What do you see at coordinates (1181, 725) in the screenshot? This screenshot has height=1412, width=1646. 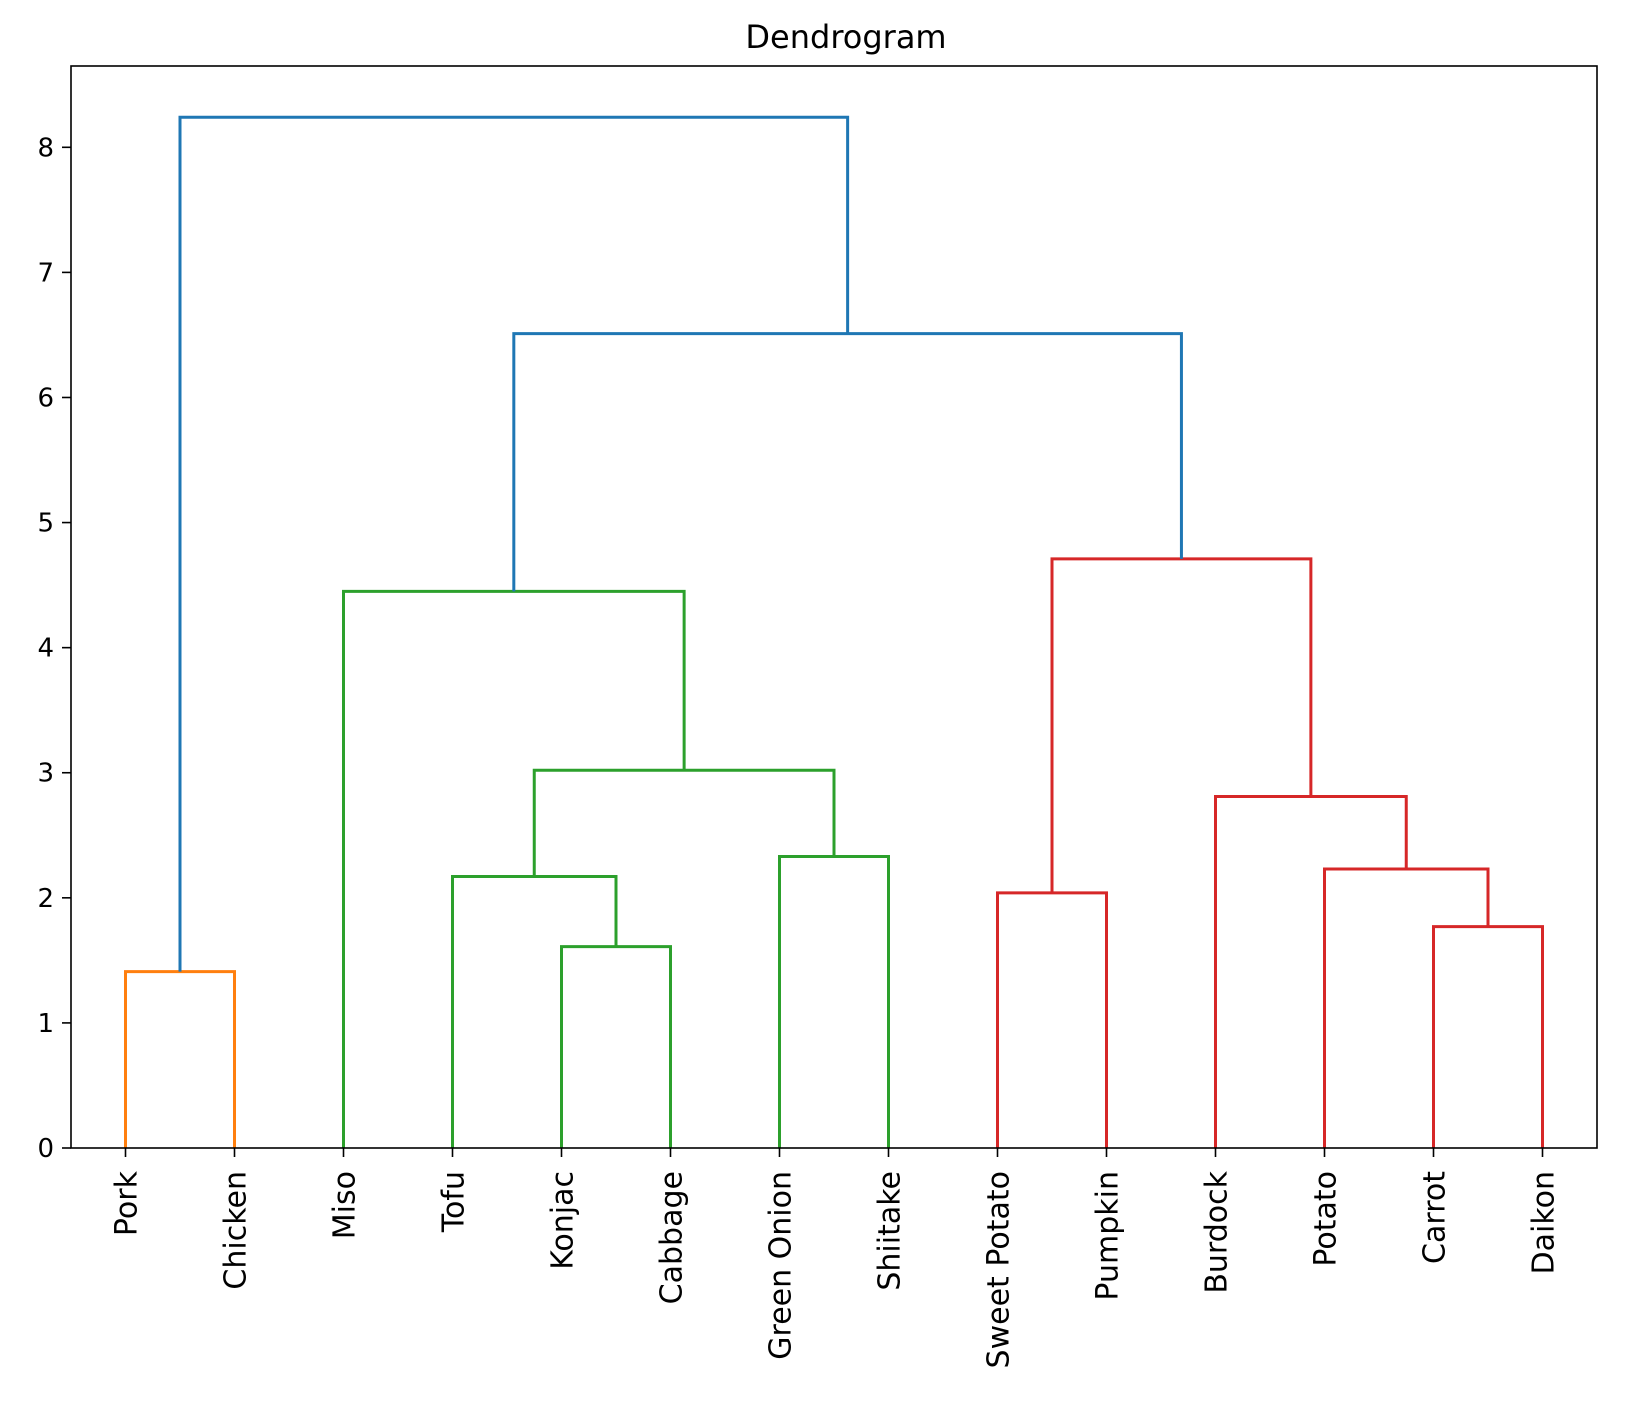 I see `link-root_group` at bounding box center [1181, 725].